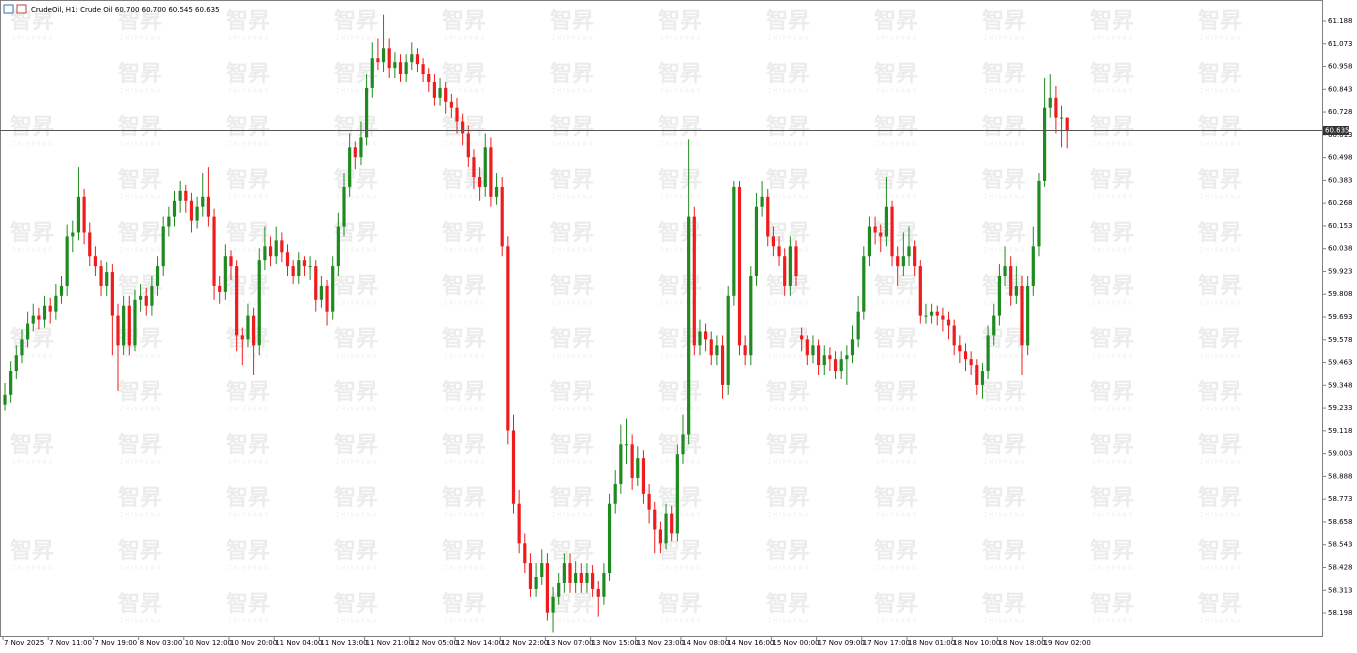 The width and height of the screenshot is (1357, 653). Describe the element at coordinates (1340, 499) in the screenshot. I see `y-tick-label: 58.773` at that location.